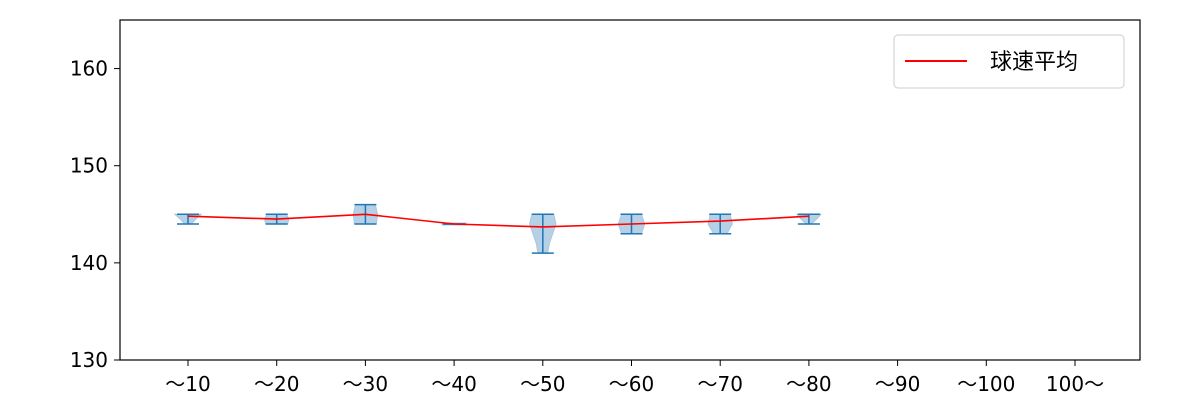 Image resolution: width=1200 pixels, height=400 pixels. What do you see at coordinates (365, 384) in the screenshot?
I see `x-tick-label: 〜30` at bounding box center [365, 384].